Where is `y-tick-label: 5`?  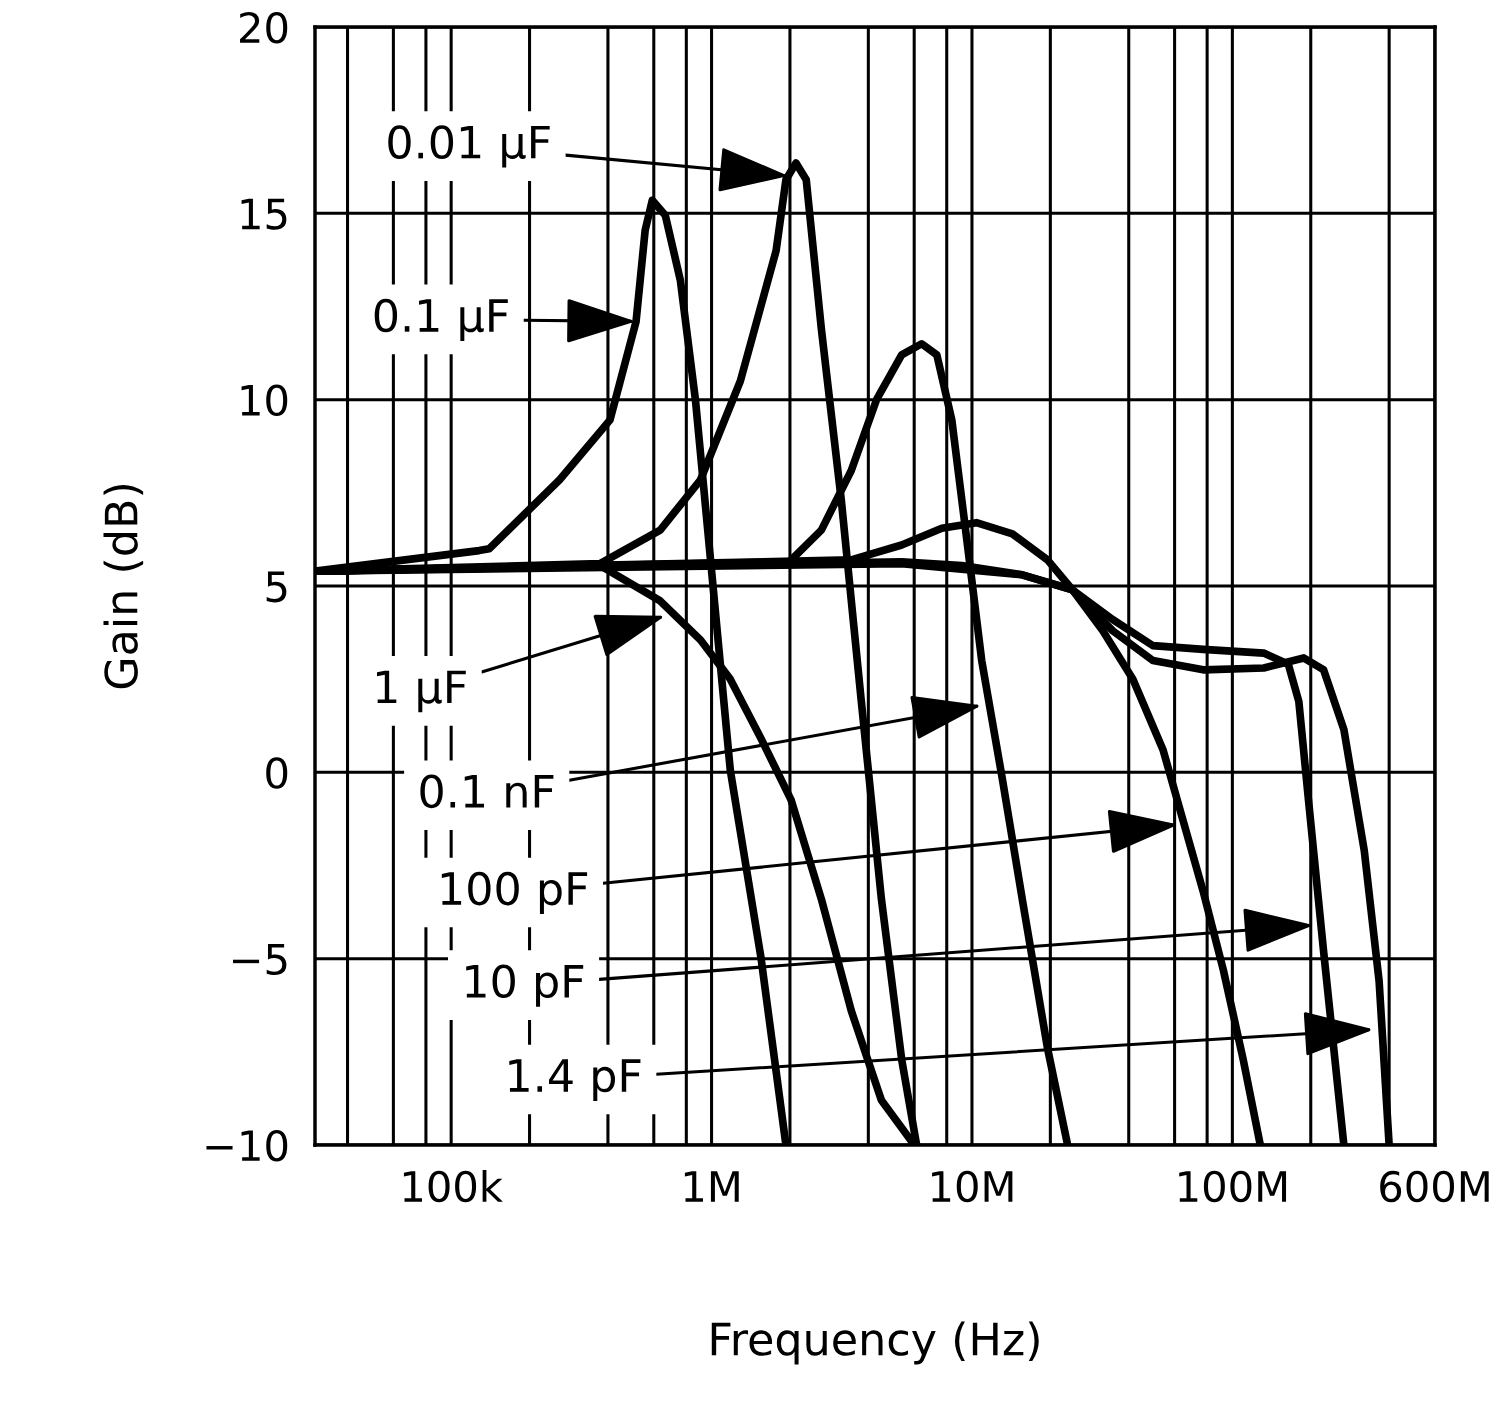 y-tick-label: 5 is located at coordinates (276, 587).